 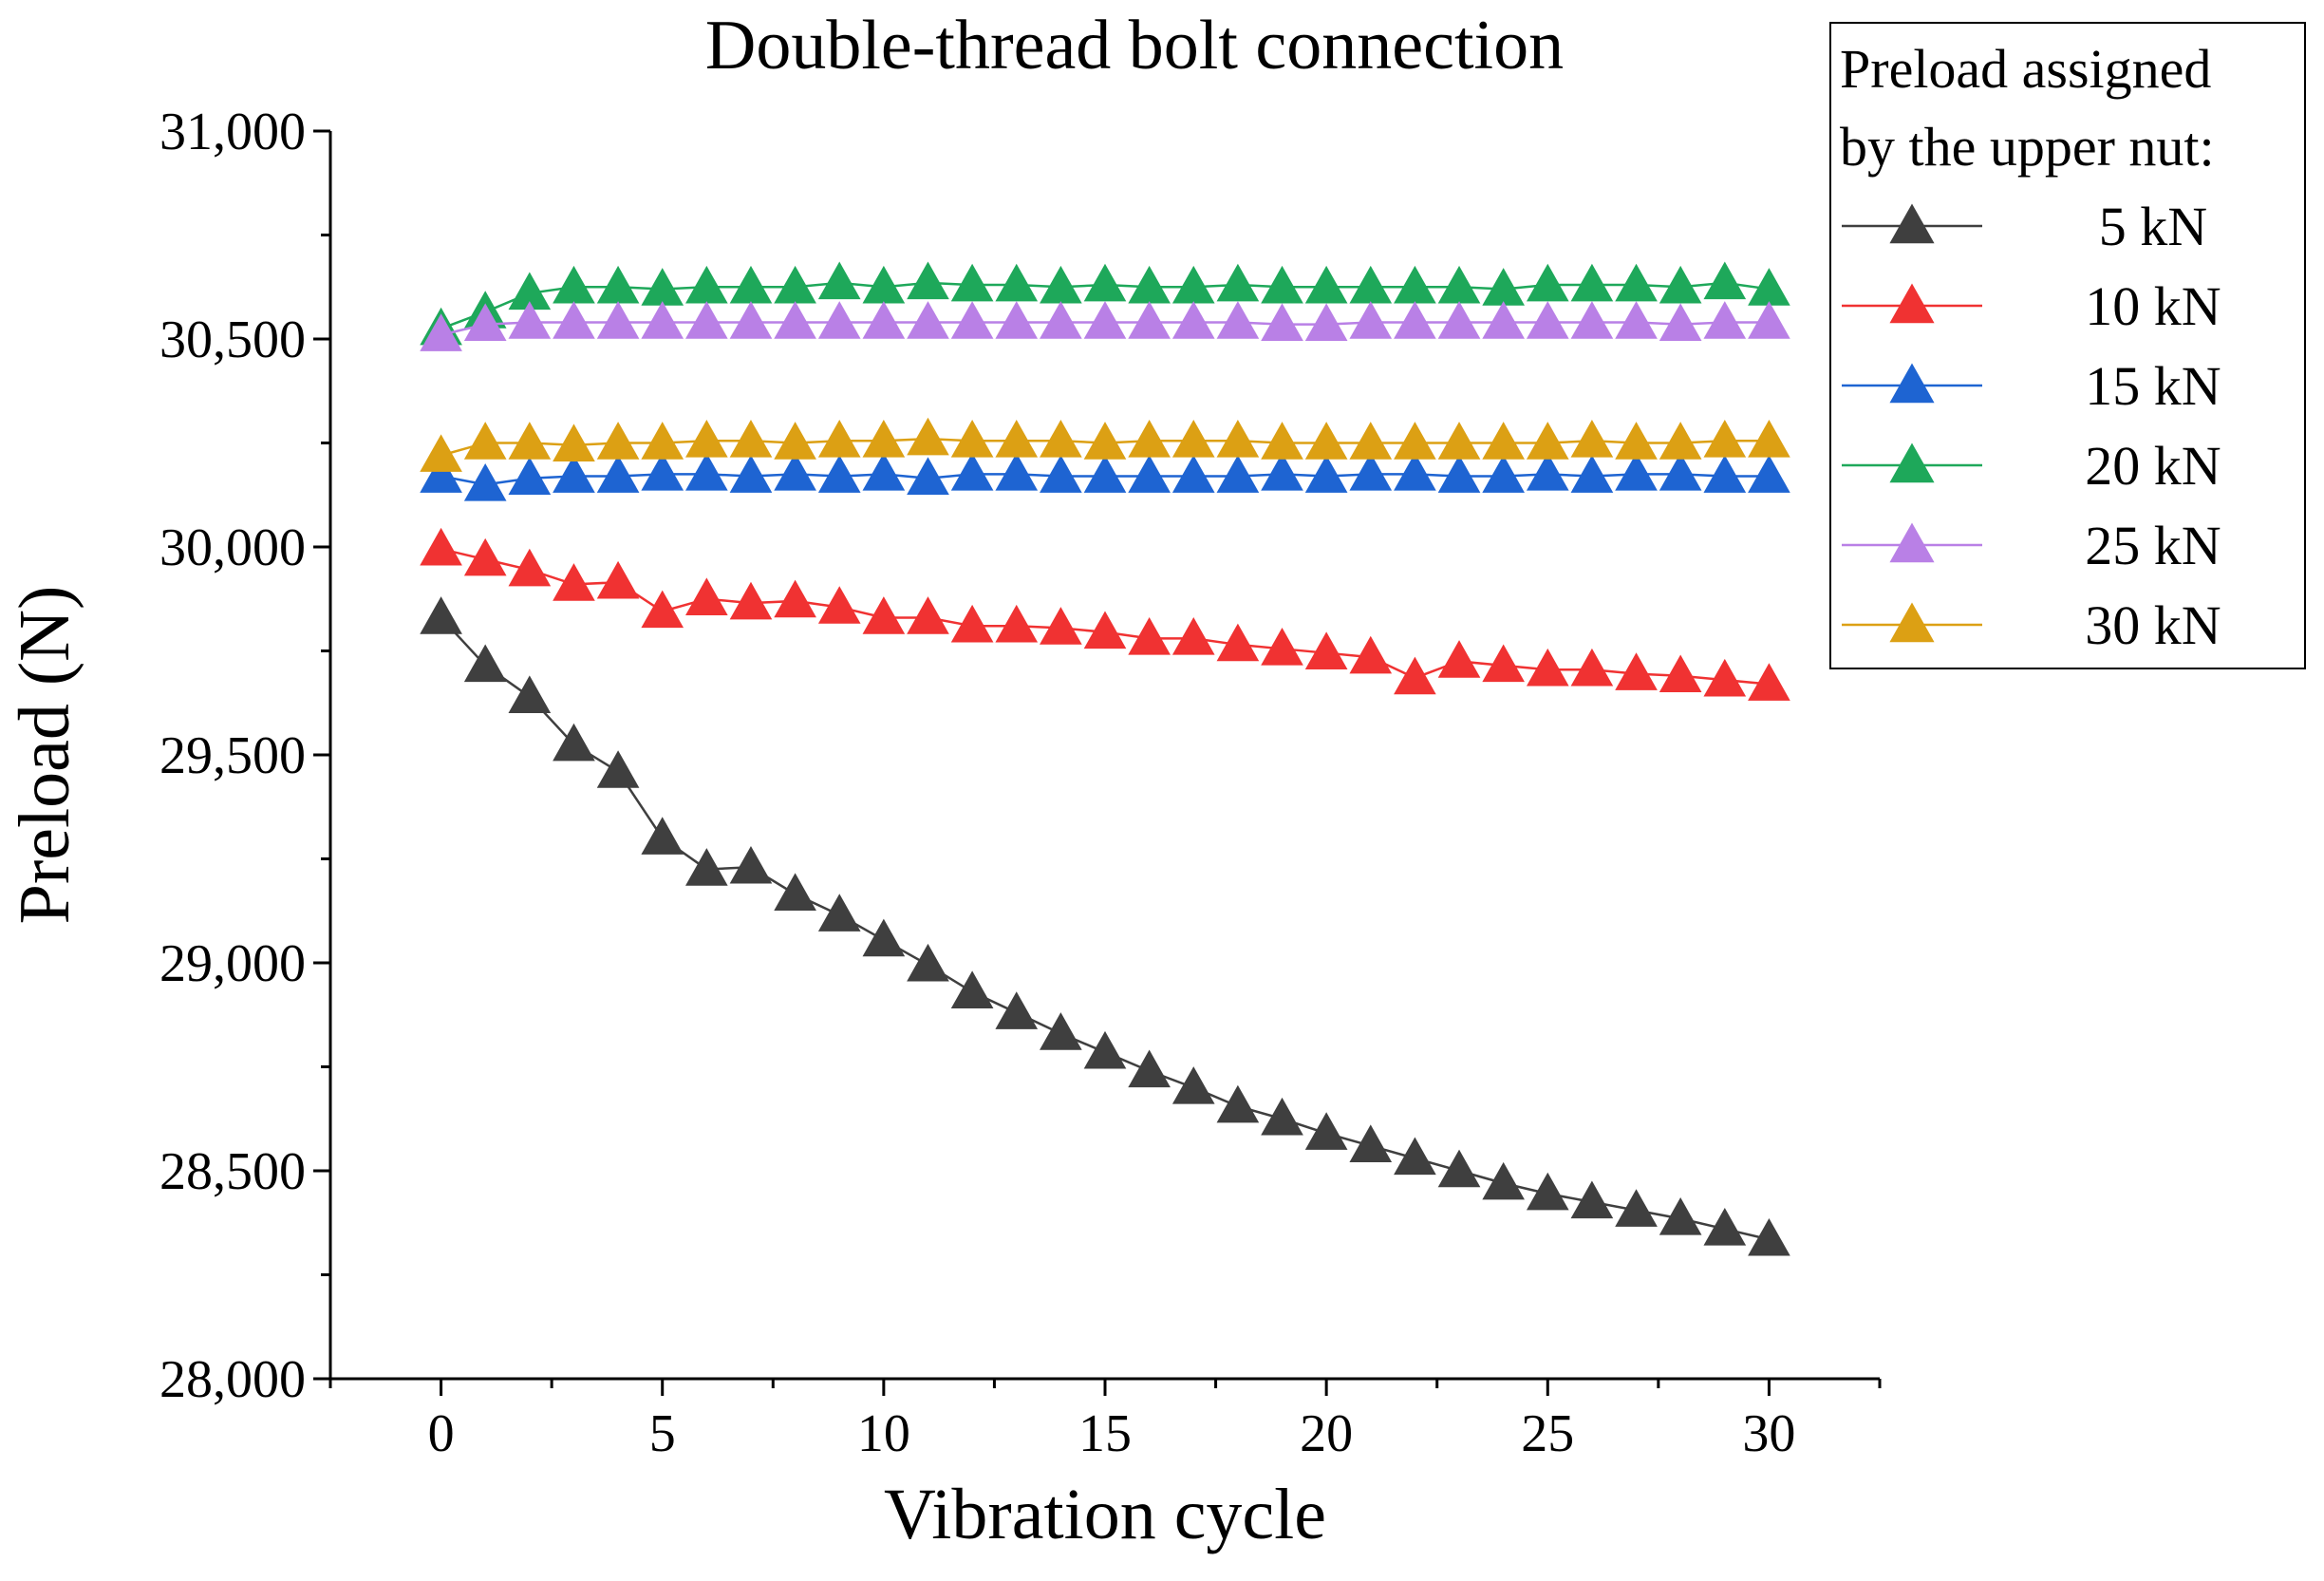 I want to click on point-s3-x10, so click(x=884, y=284).